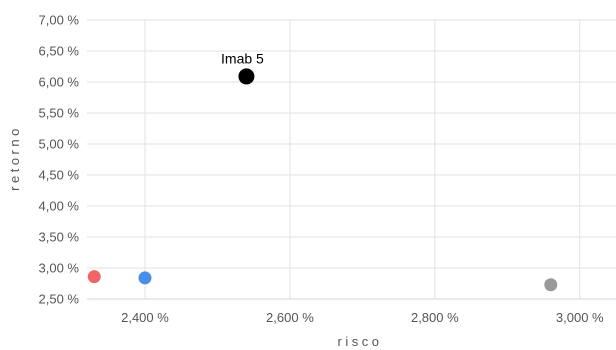 This screenshot has height=350, width=616. Describe the element at coordinates (59, 82) in the screenshot. I see `y-tick-label: 6,00 %` at that location.